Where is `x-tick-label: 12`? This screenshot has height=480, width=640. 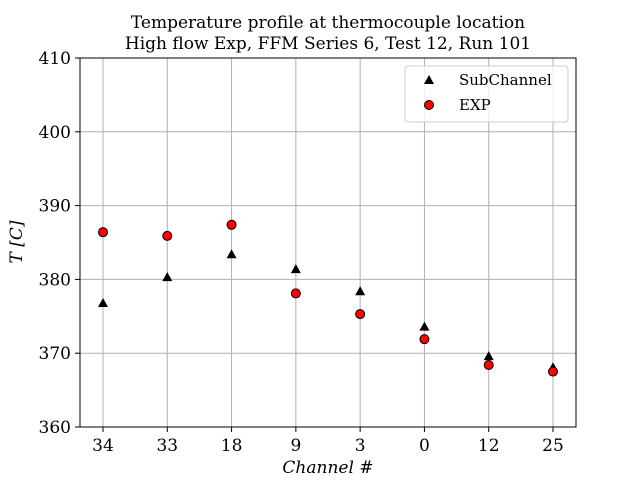 x-tick-label: 12 is located at coordinates (489, 446).